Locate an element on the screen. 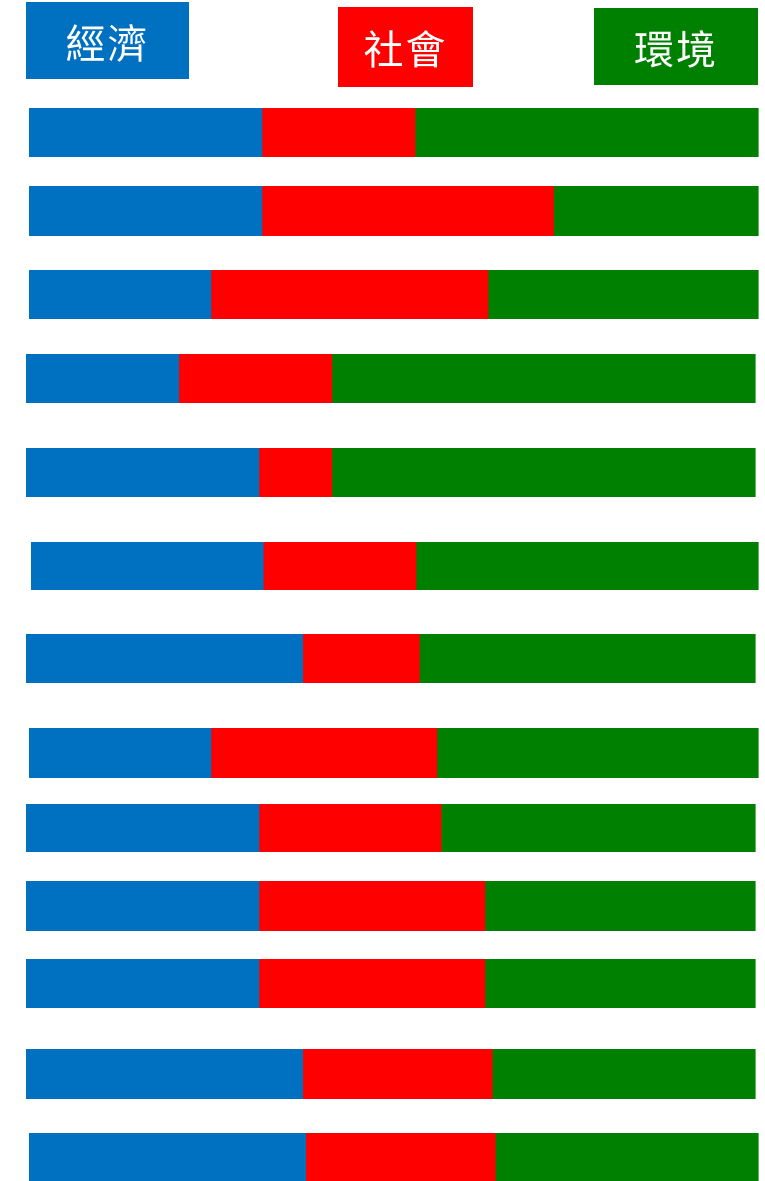 Image resolution: width=765 pixels, height=1181 pixels. legend-environment: 環境 is located at coordinates (676, 46).